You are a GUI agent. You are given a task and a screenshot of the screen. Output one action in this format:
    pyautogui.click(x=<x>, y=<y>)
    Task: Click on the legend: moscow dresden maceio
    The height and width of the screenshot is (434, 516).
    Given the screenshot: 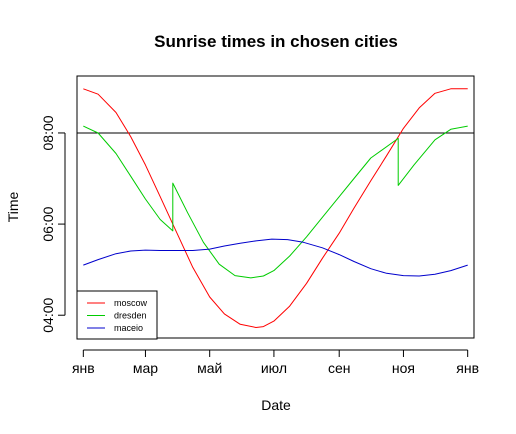 What is the action you would take?
    pyautogui.click(x=117, y=315)
    